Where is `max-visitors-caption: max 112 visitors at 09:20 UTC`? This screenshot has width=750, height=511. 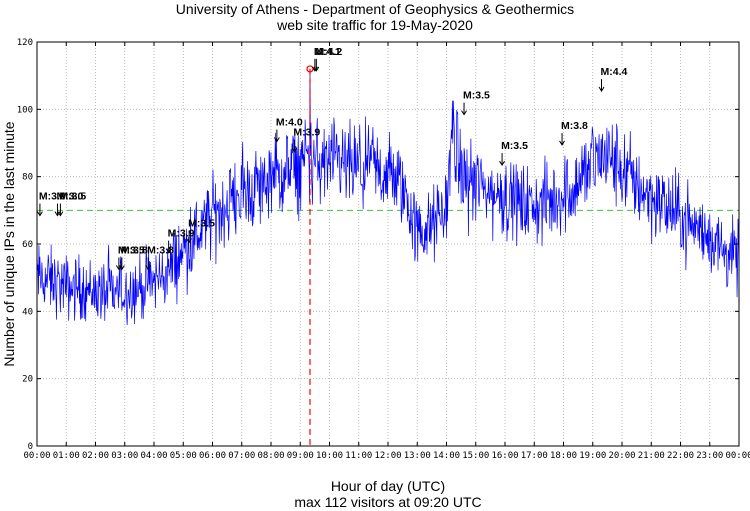
max-visitors-caption: max 112 visitors at 09:20 UTC is located at coordinates (387, 502).